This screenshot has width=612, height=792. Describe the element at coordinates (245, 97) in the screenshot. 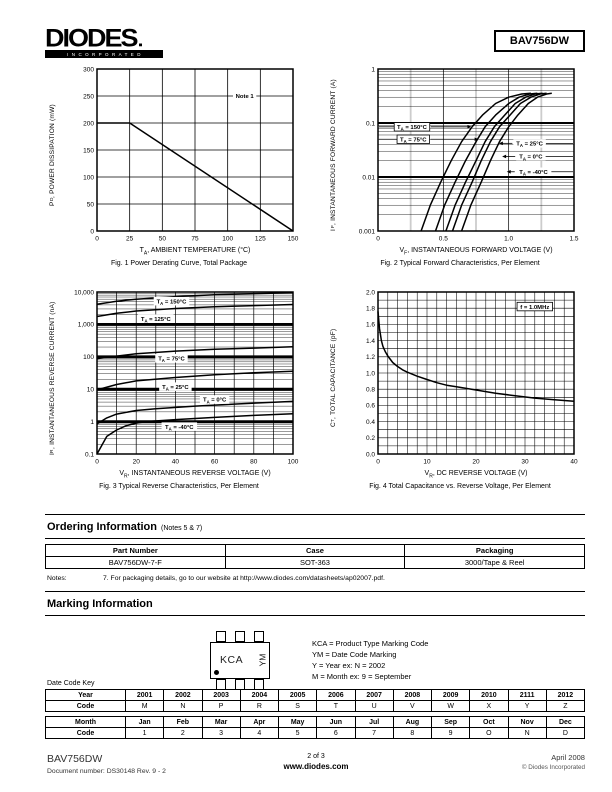

I see `svg-text: Note 1` at that location.